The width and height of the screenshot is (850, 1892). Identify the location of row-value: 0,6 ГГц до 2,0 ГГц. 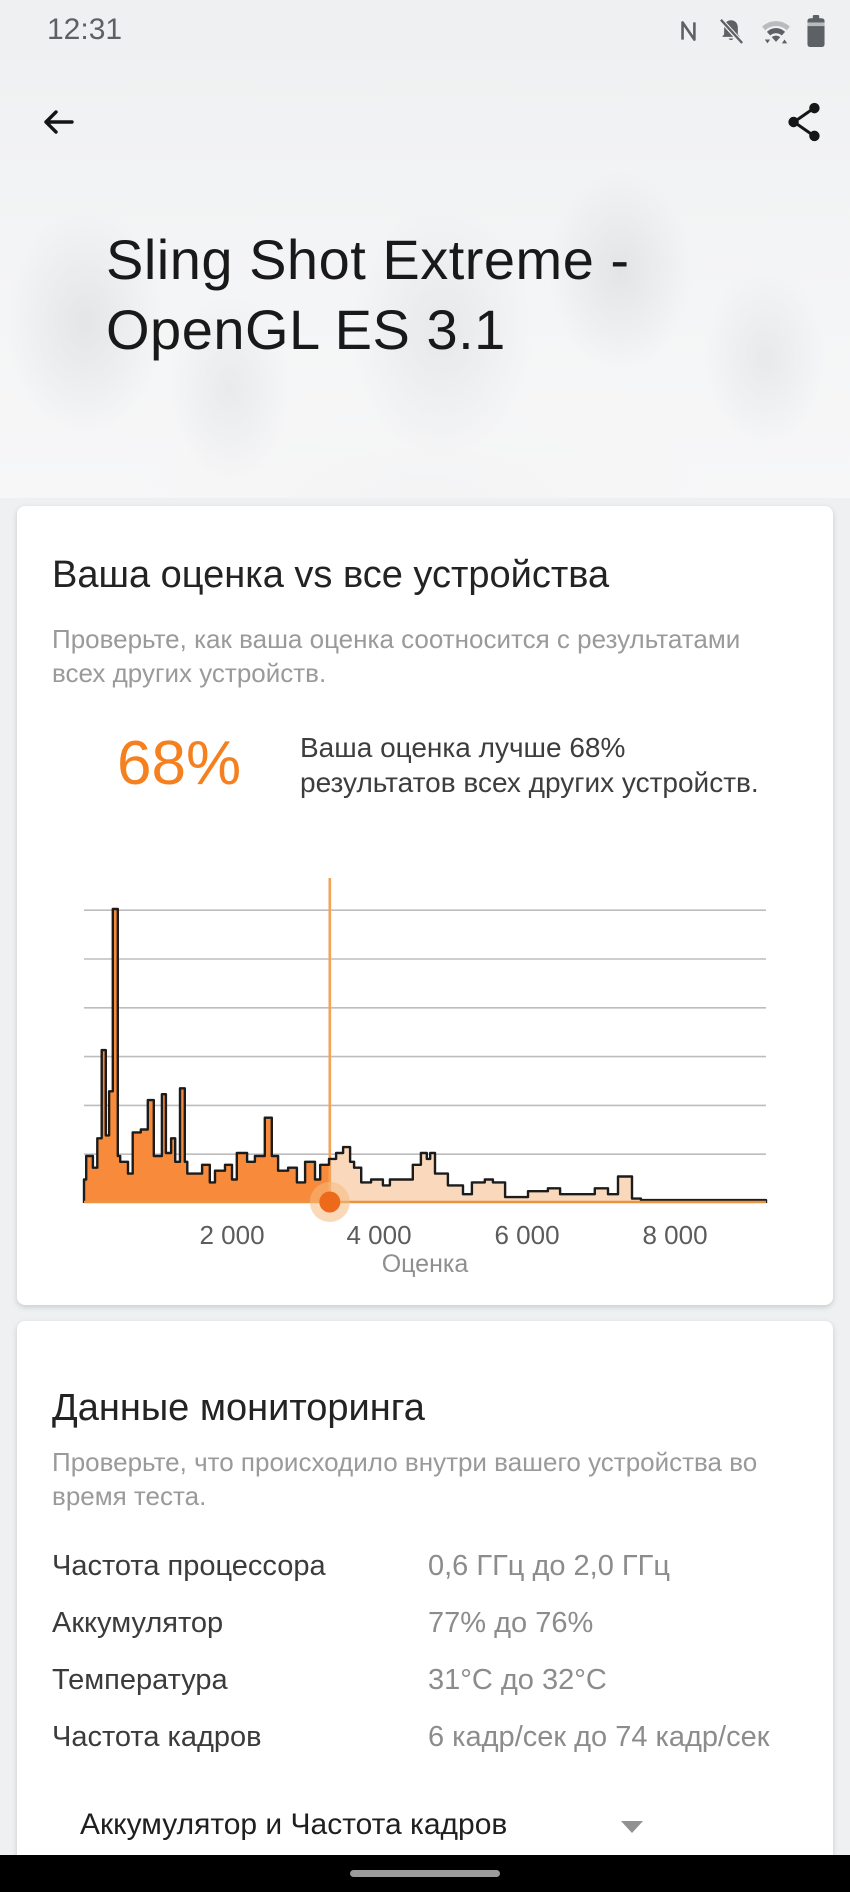
(549, 1566).